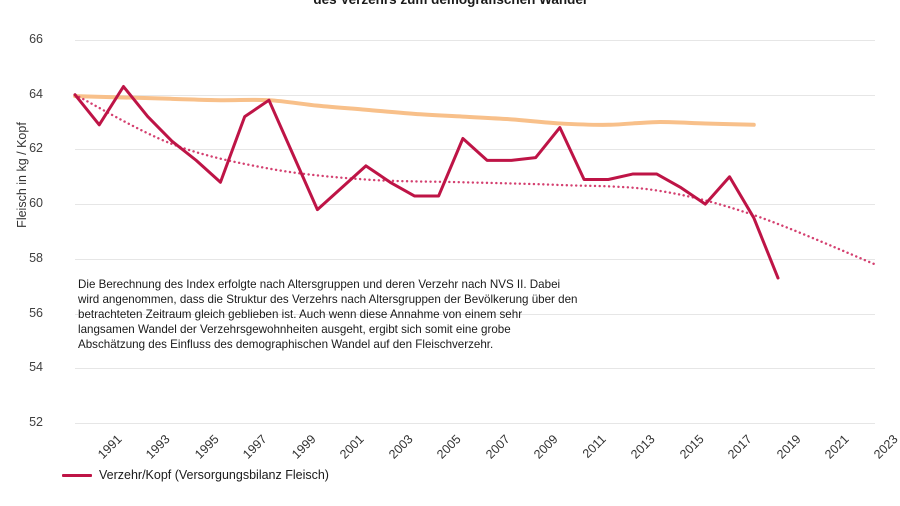 The width and height of the screenshot is (900, 506). What do you see at coordinates (214, 475) in the screenshot?
I see `legend-label: Verzehr/Kopf (Versorgungsbilanz Fleisch)` at bounding box center [214, 475].